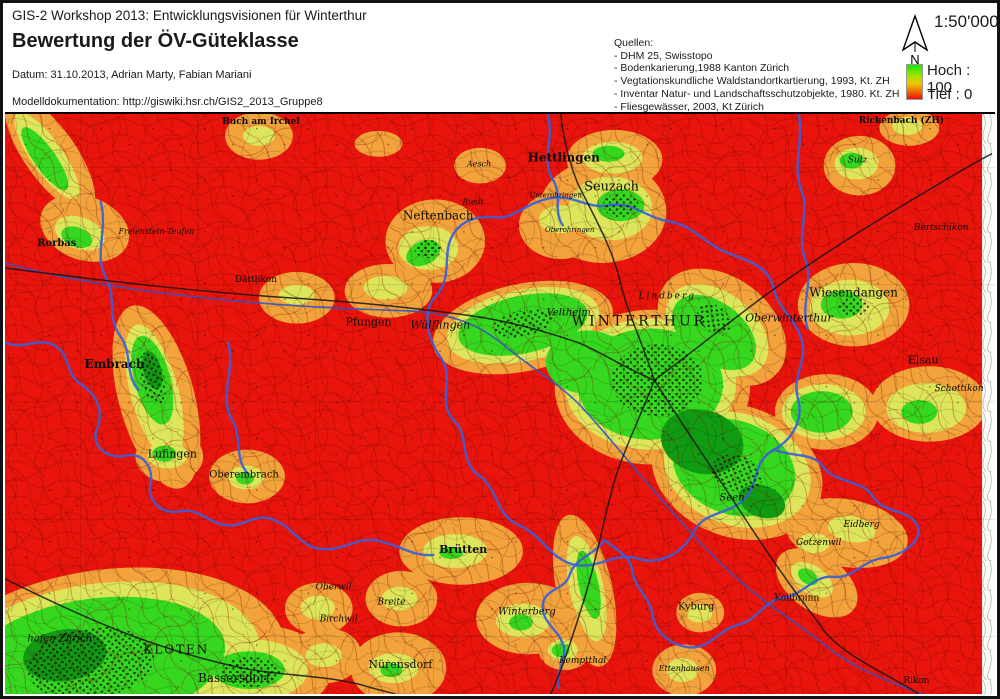 This screenshot has height=699, width=1000. Describe the element at coordinates (901, 120) in the screenshot. I see `map-label: Rickenbach (ZH)` at that location.